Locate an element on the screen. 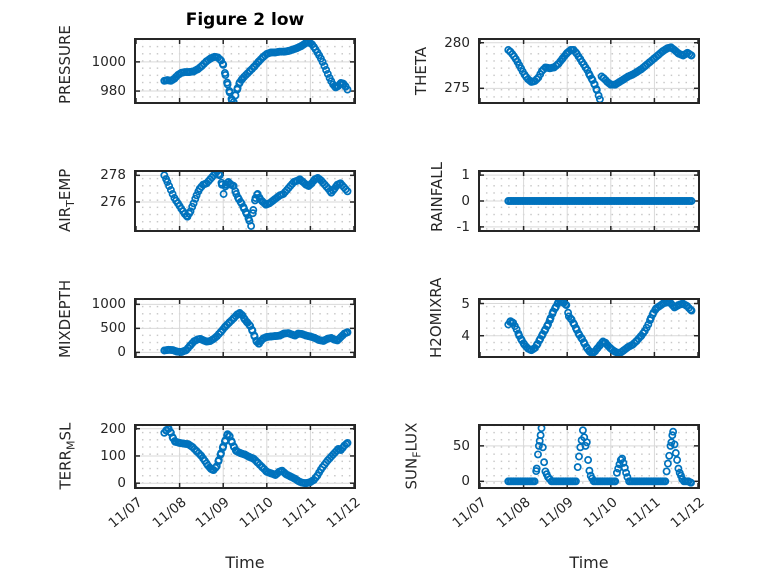 The image size is (778, 583). y-axis-label-terr_msl: TERRMSL is located at coordinates (66, 455).